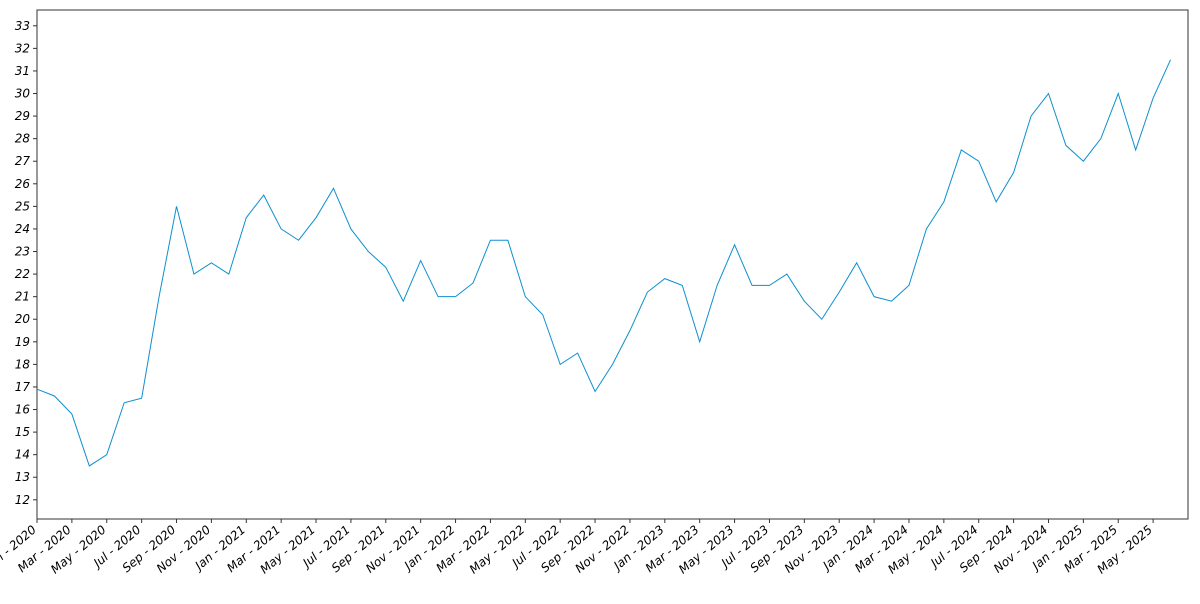  Describe the element at coordinates (22, 206) in the screenshot. I see `y-tick-label: 25` at that location.